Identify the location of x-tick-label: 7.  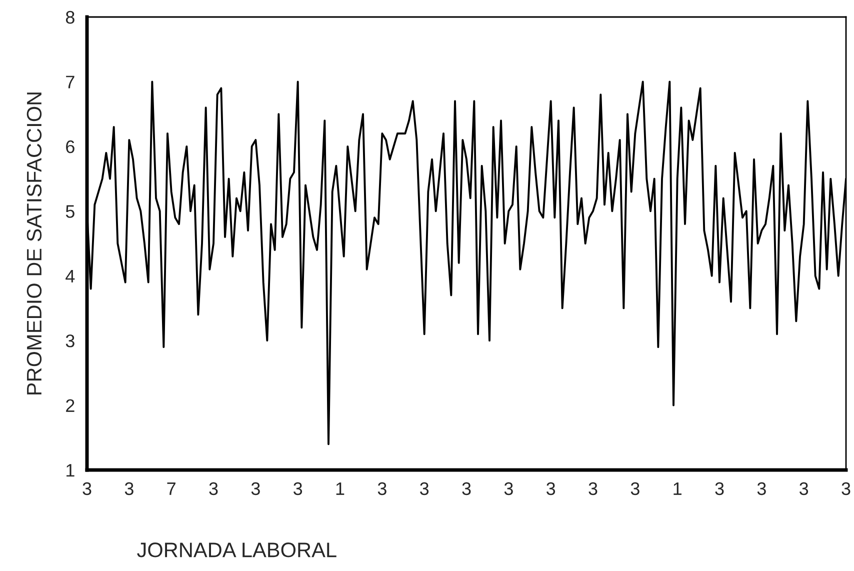
(171, 488).